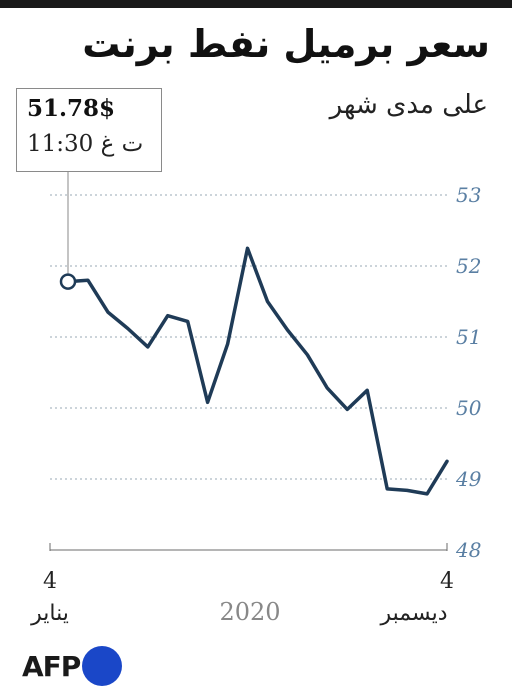 This screenshot has width=512, height=700. Describe the element at coordinates (469, 408) in the screenshot. I see `y-tick-label: 50` at that location.